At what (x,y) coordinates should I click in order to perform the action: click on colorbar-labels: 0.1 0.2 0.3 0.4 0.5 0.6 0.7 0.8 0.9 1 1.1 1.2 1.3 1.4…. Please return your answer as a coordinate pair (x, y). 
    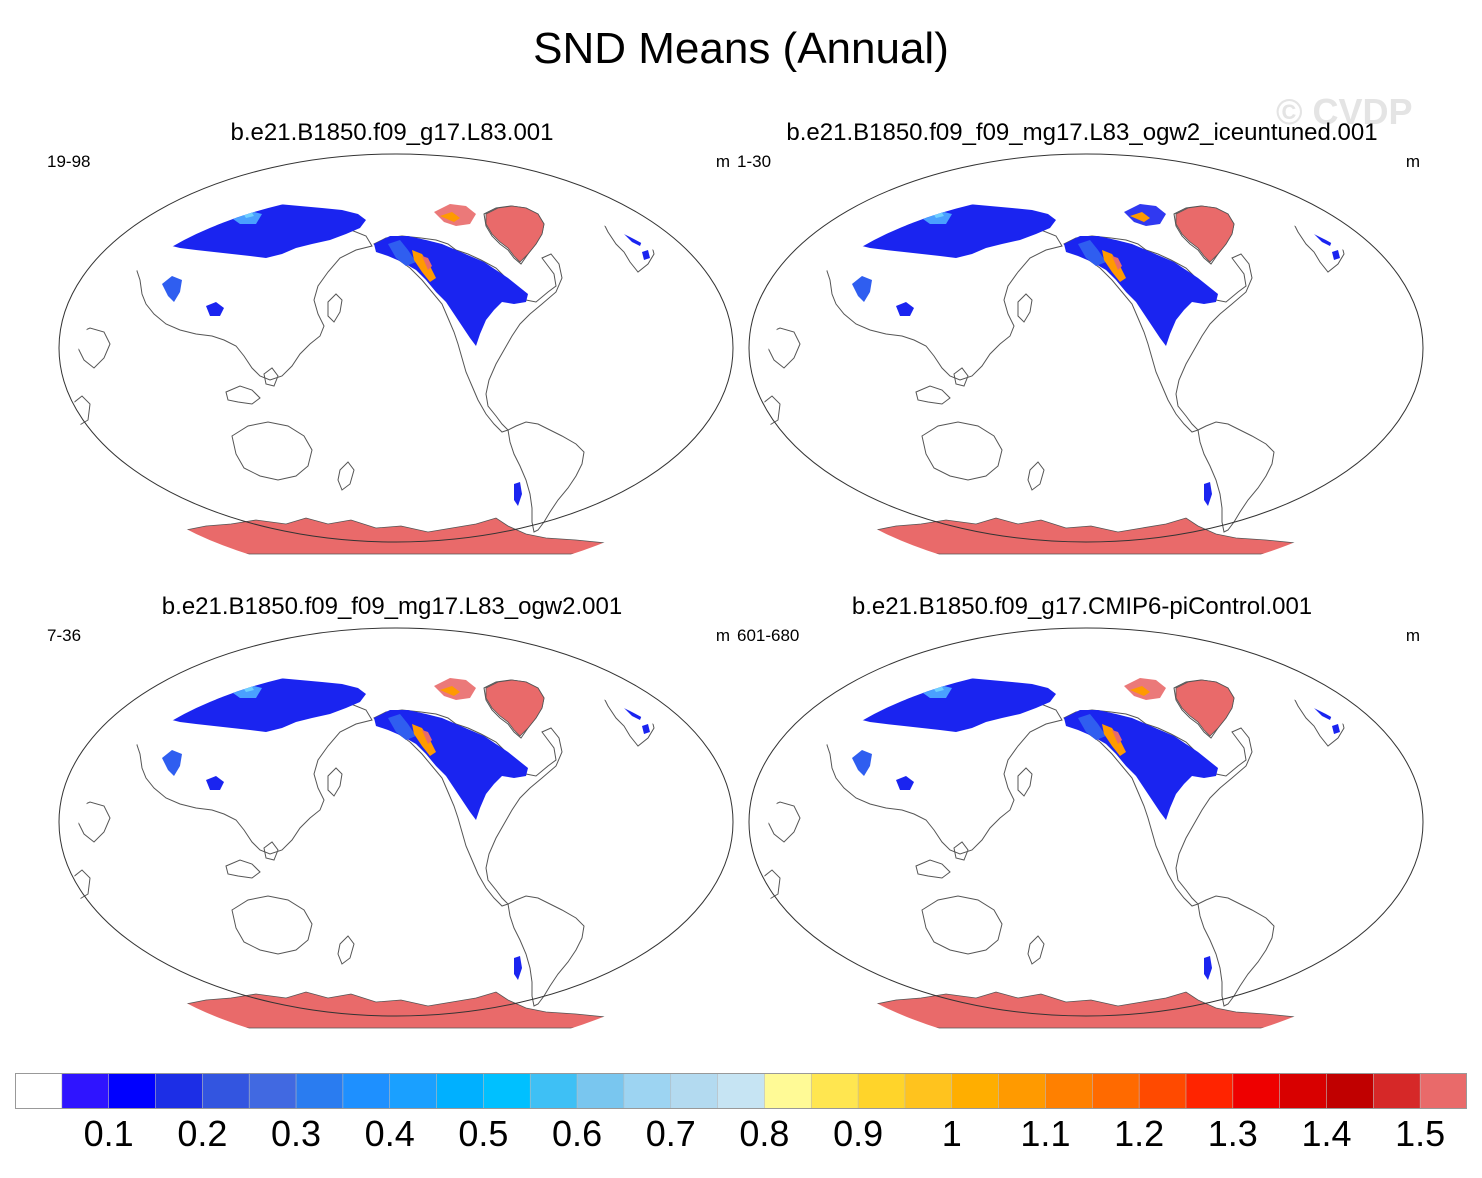
    Looking at the image, I should click on (741, 1137).